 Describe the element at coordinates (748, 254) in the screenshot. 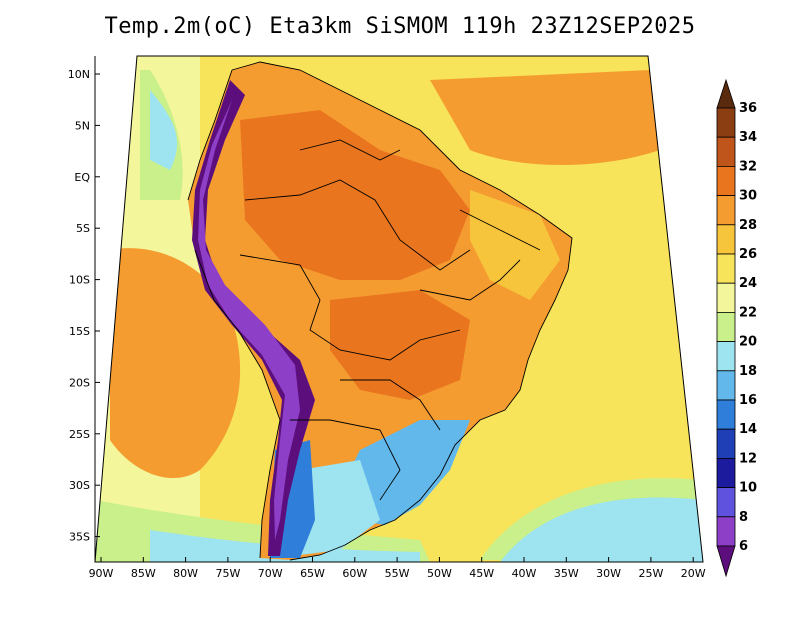

I see `colorbar-label: 26` at that location.